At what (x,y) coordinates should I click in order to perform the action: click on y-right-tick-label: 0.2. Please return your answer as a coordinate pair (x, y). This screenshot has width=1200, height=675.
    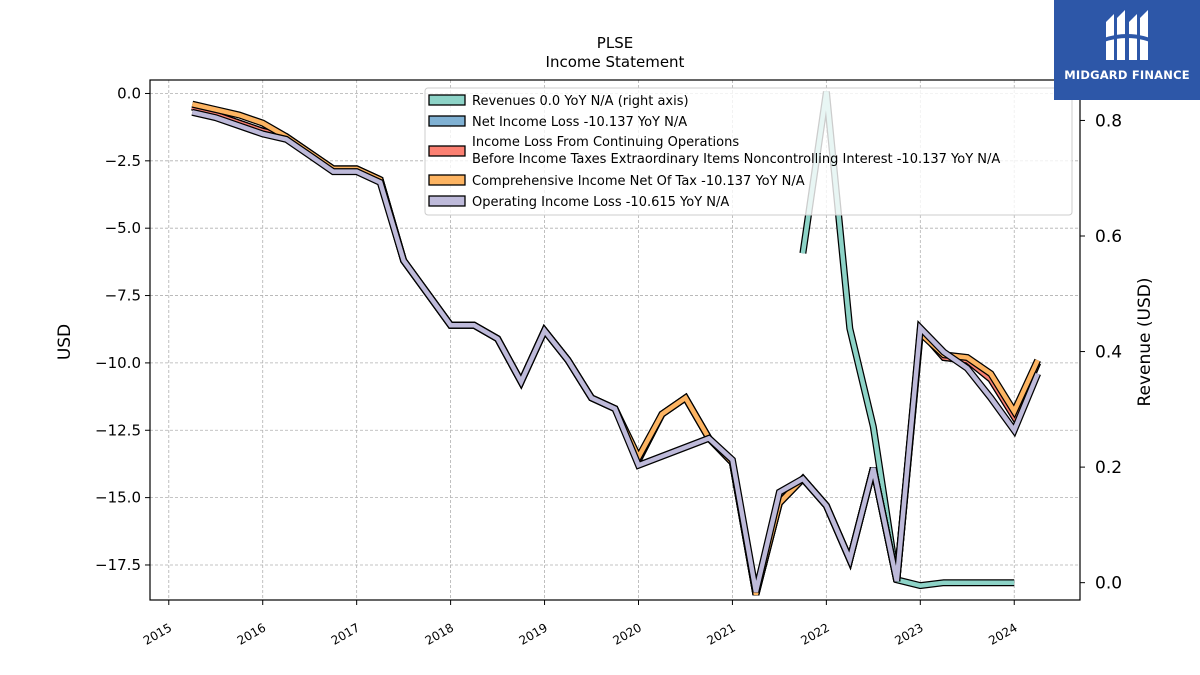
    Looking at the image, I should click on (1108, 468).